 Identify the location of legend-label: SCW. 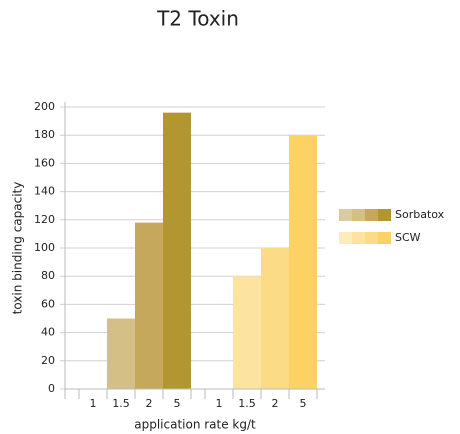
(408, 237).